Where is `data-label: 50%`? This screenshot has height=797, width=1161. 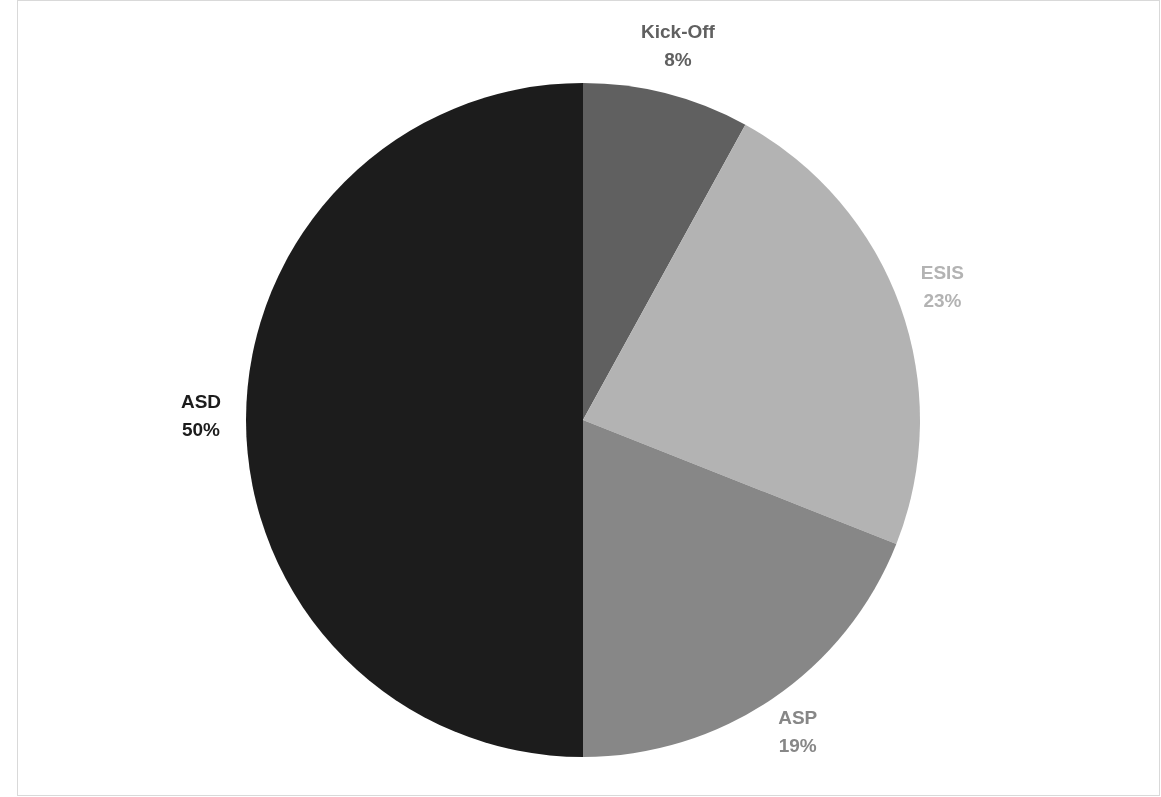 data-label: 50% is located at coordinates (201, 429).